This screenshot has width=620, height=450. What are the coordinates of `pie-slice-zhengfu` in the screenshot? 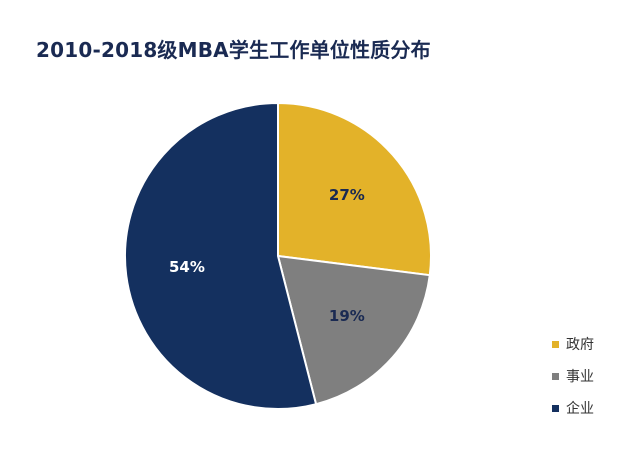 It's located at (354, 189).